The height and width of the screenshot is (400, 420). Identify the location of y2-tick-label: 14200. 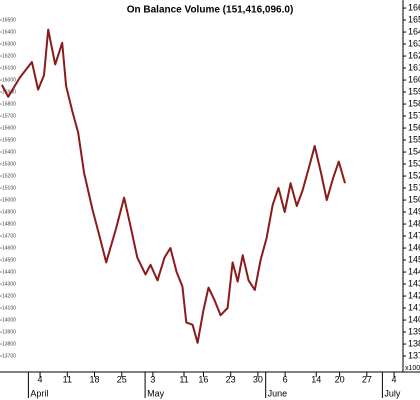
(9, 296).